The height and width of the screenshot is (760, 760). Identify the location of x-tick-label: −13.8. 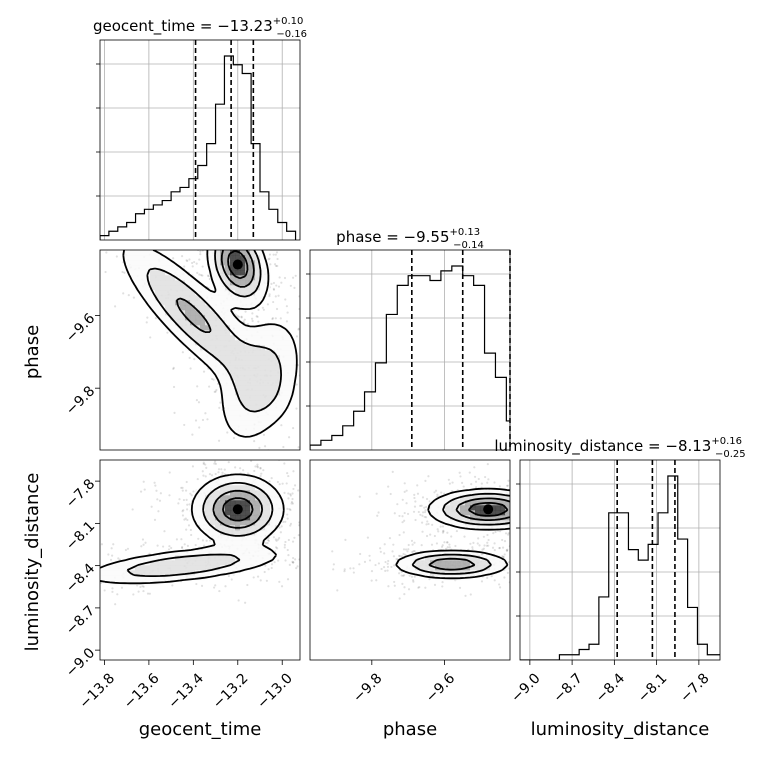
(98, 691).